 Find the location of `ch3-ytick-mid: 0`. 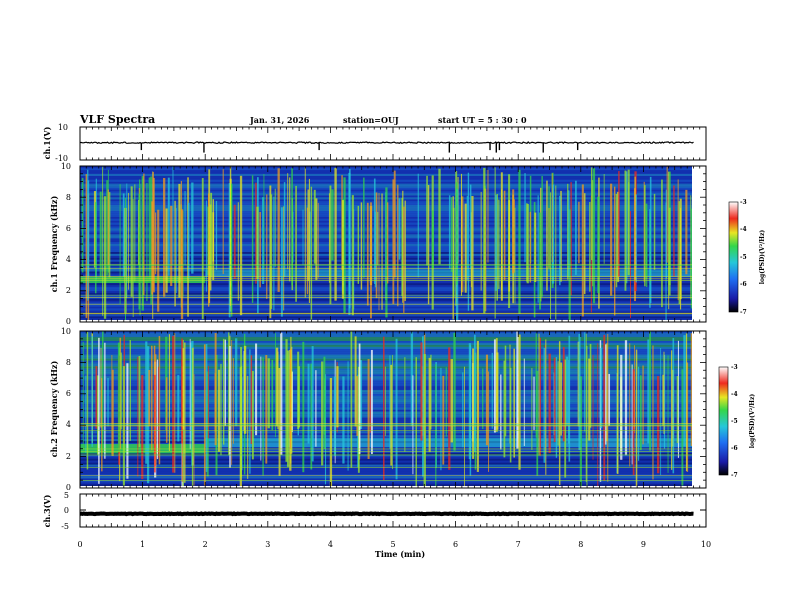

ch3-ytick-mid: 0 is located at coordinates (66, 510).